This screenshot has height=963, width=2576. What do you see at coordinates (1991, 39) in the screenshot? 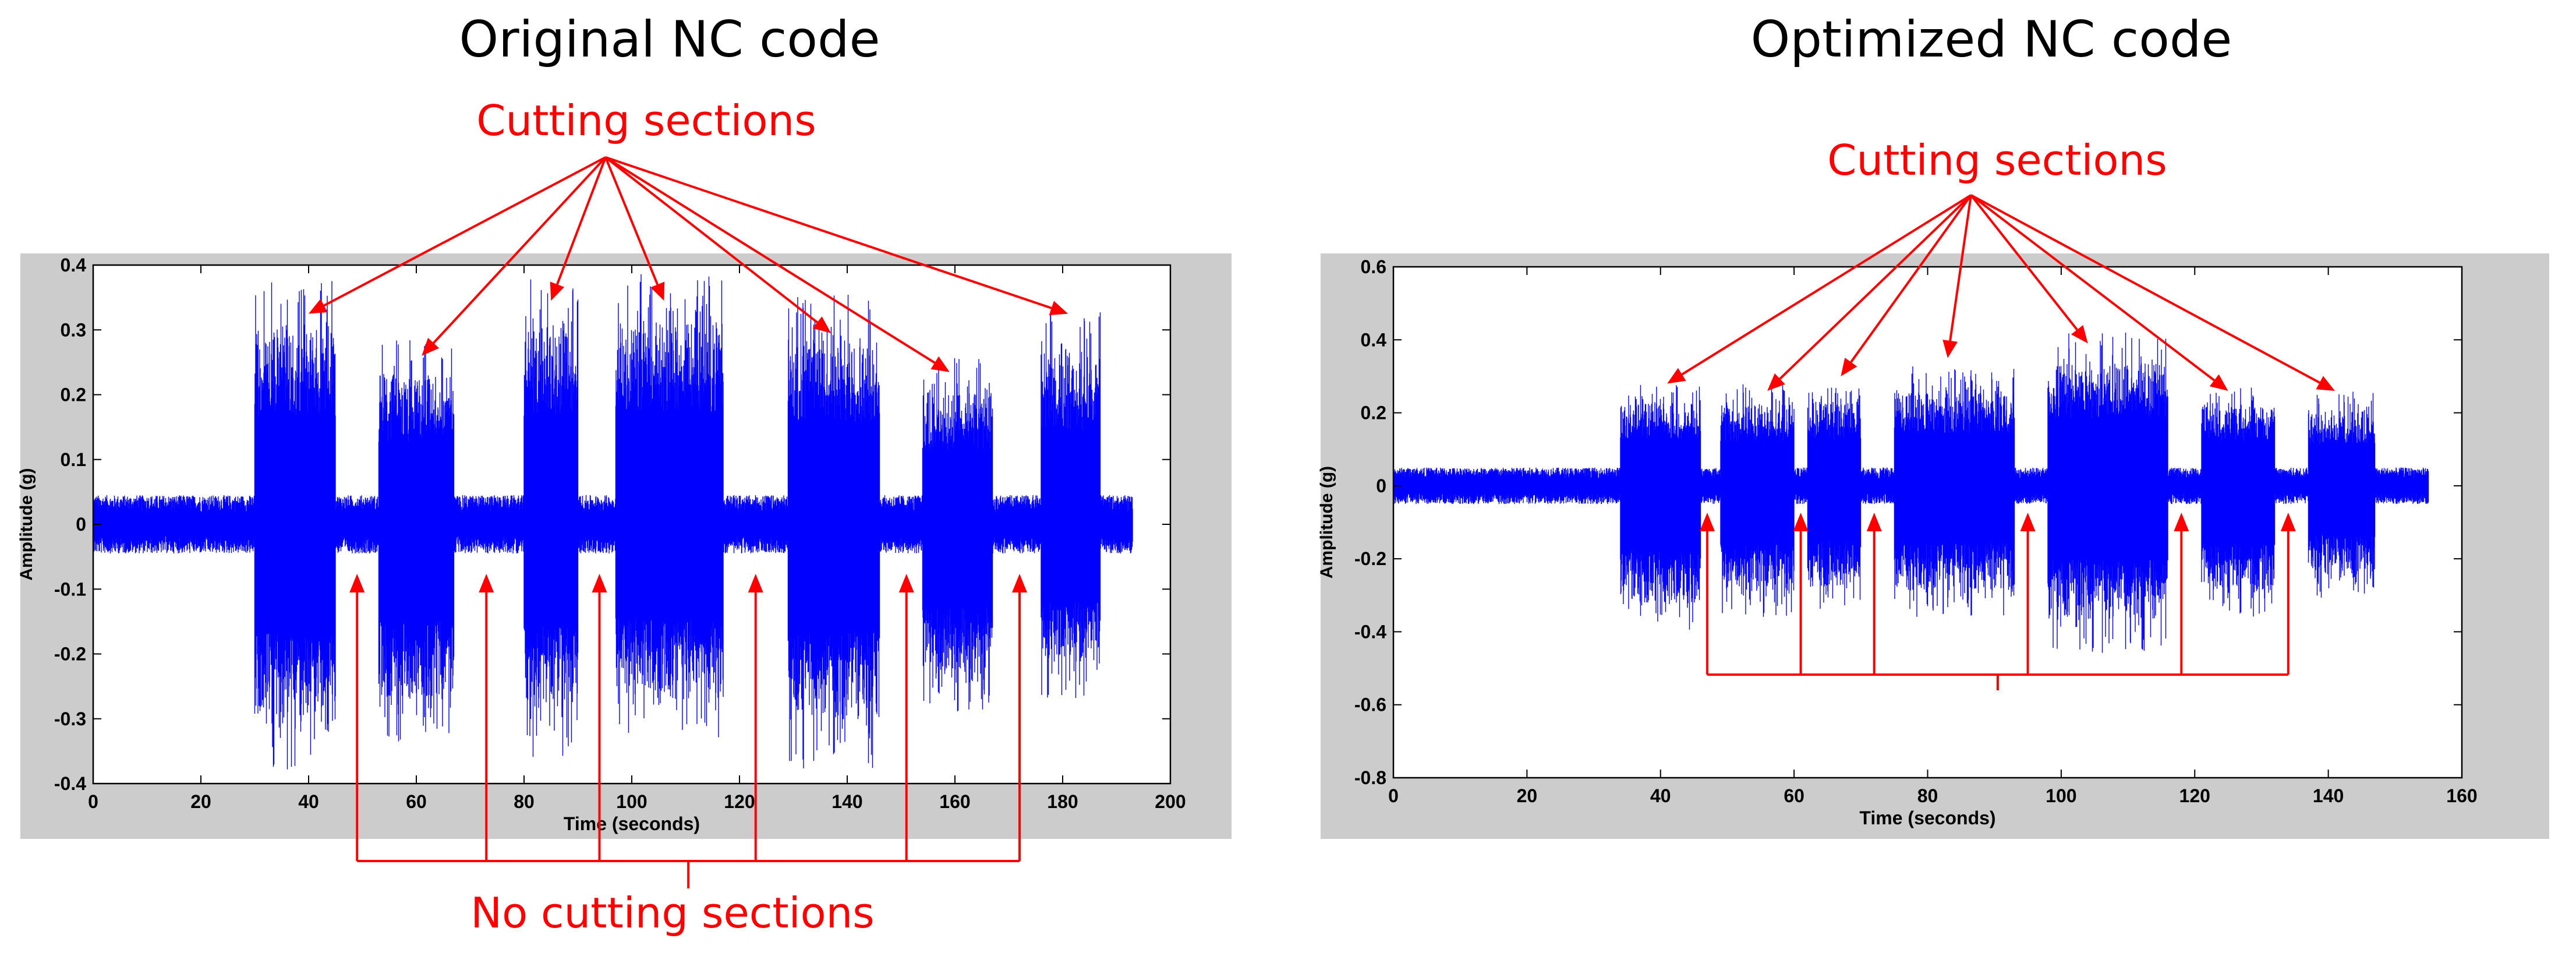
I see `right-chart-title: Optimized NC code` at bounding box center [1991, 39].